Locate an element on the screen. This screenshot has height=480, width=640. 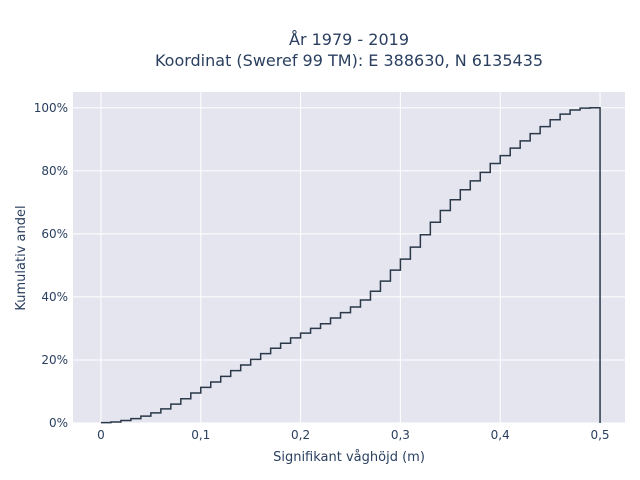
chart-title-line1: År 1979 - 2019 is located at coordinates (349, 39).